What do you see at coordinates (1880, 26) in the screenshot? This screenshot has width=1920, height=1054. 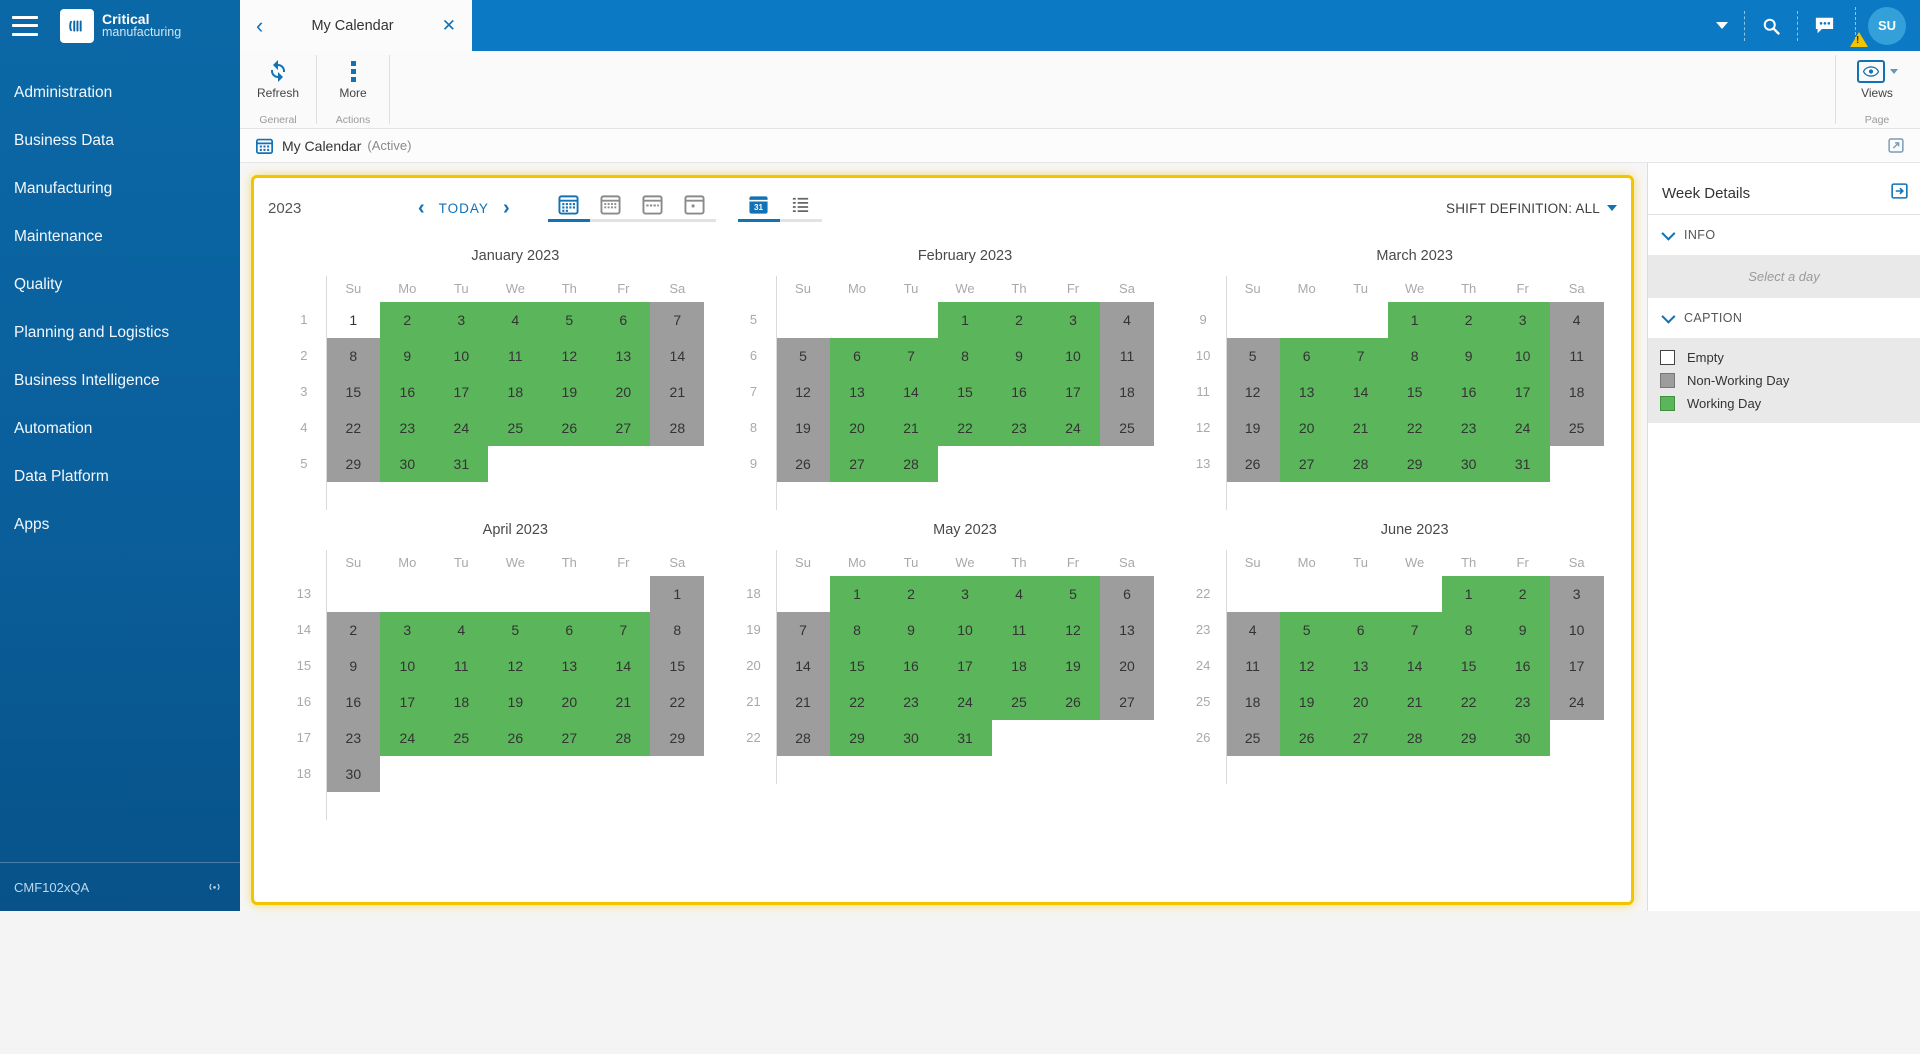 I see `user-menu: SU` at bounding box center [1880, 26].